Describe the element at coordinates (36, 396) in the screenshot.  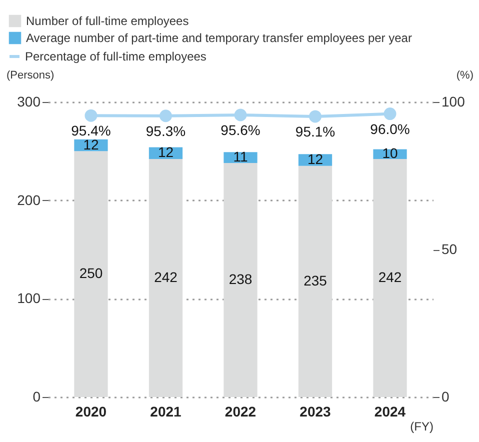
I see `y-tick-label: 0` at that location.